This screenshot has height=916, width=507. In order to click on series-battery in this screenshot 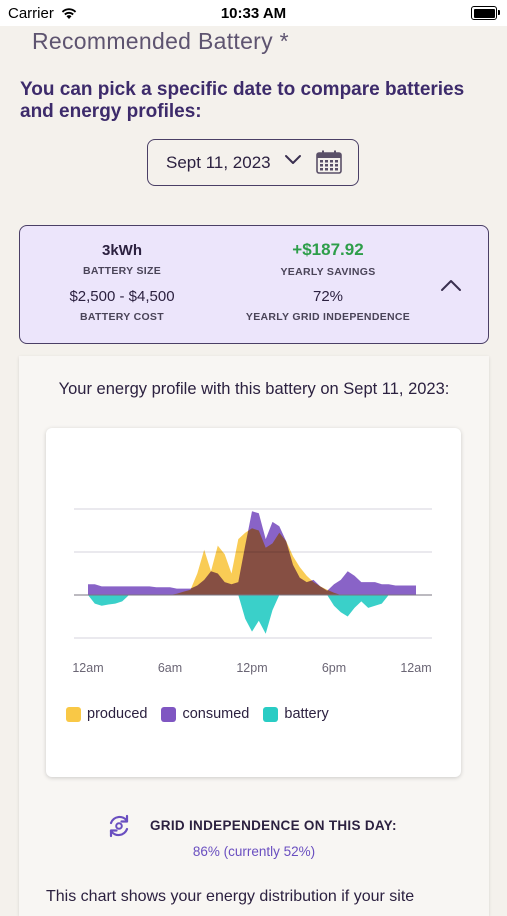, I will do `click(252, 614)`.